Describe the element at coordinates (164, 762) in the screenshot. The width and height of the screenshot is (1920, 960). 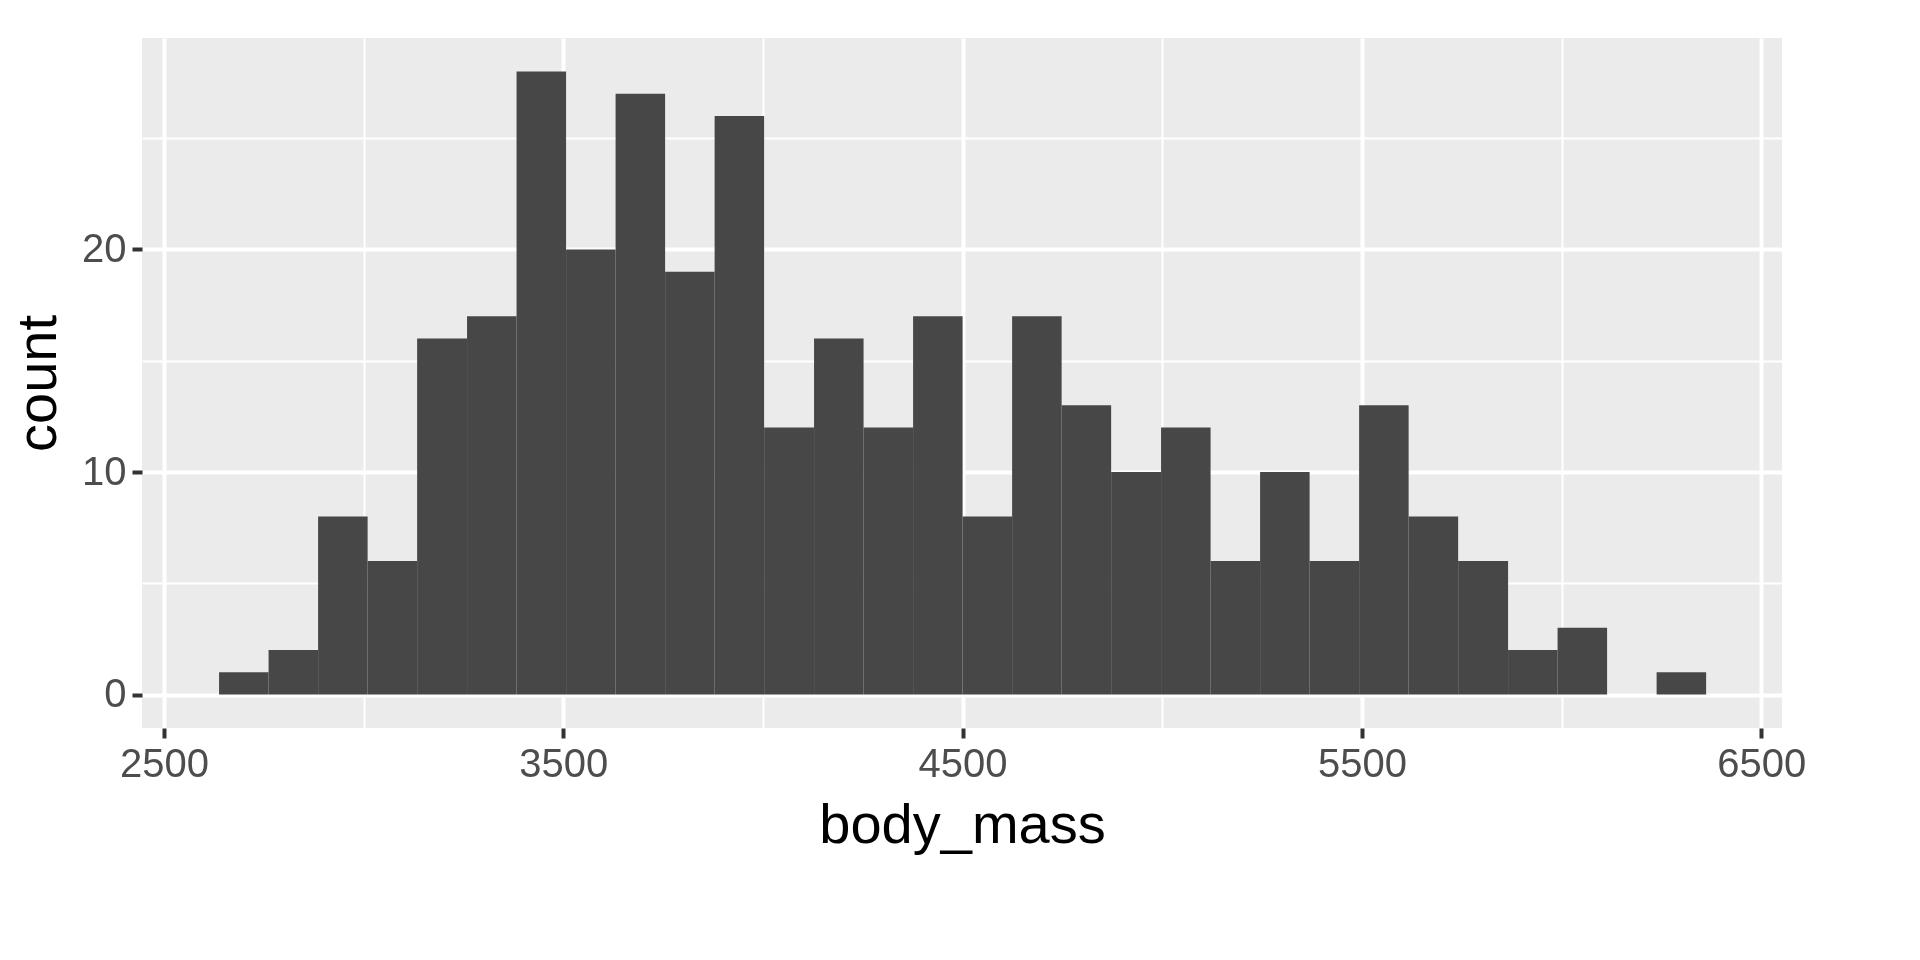
I see `x-tick-label: 2500` at that location.